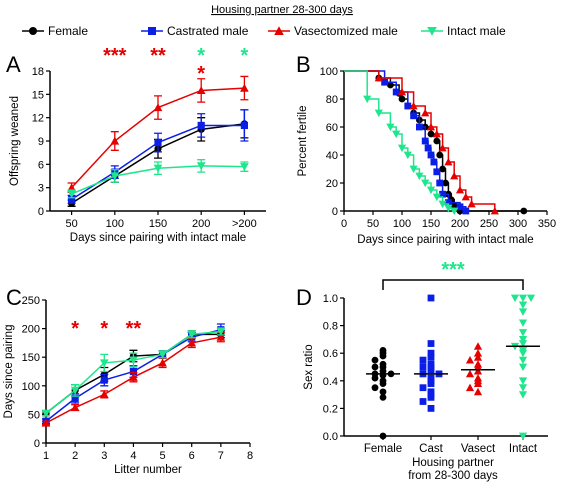 The height and width of the screenshot is (492, 561). Describe the element at coordinates (303, 141) in the screenshot. I see `y-axis-label: Percent fertile` at that location.